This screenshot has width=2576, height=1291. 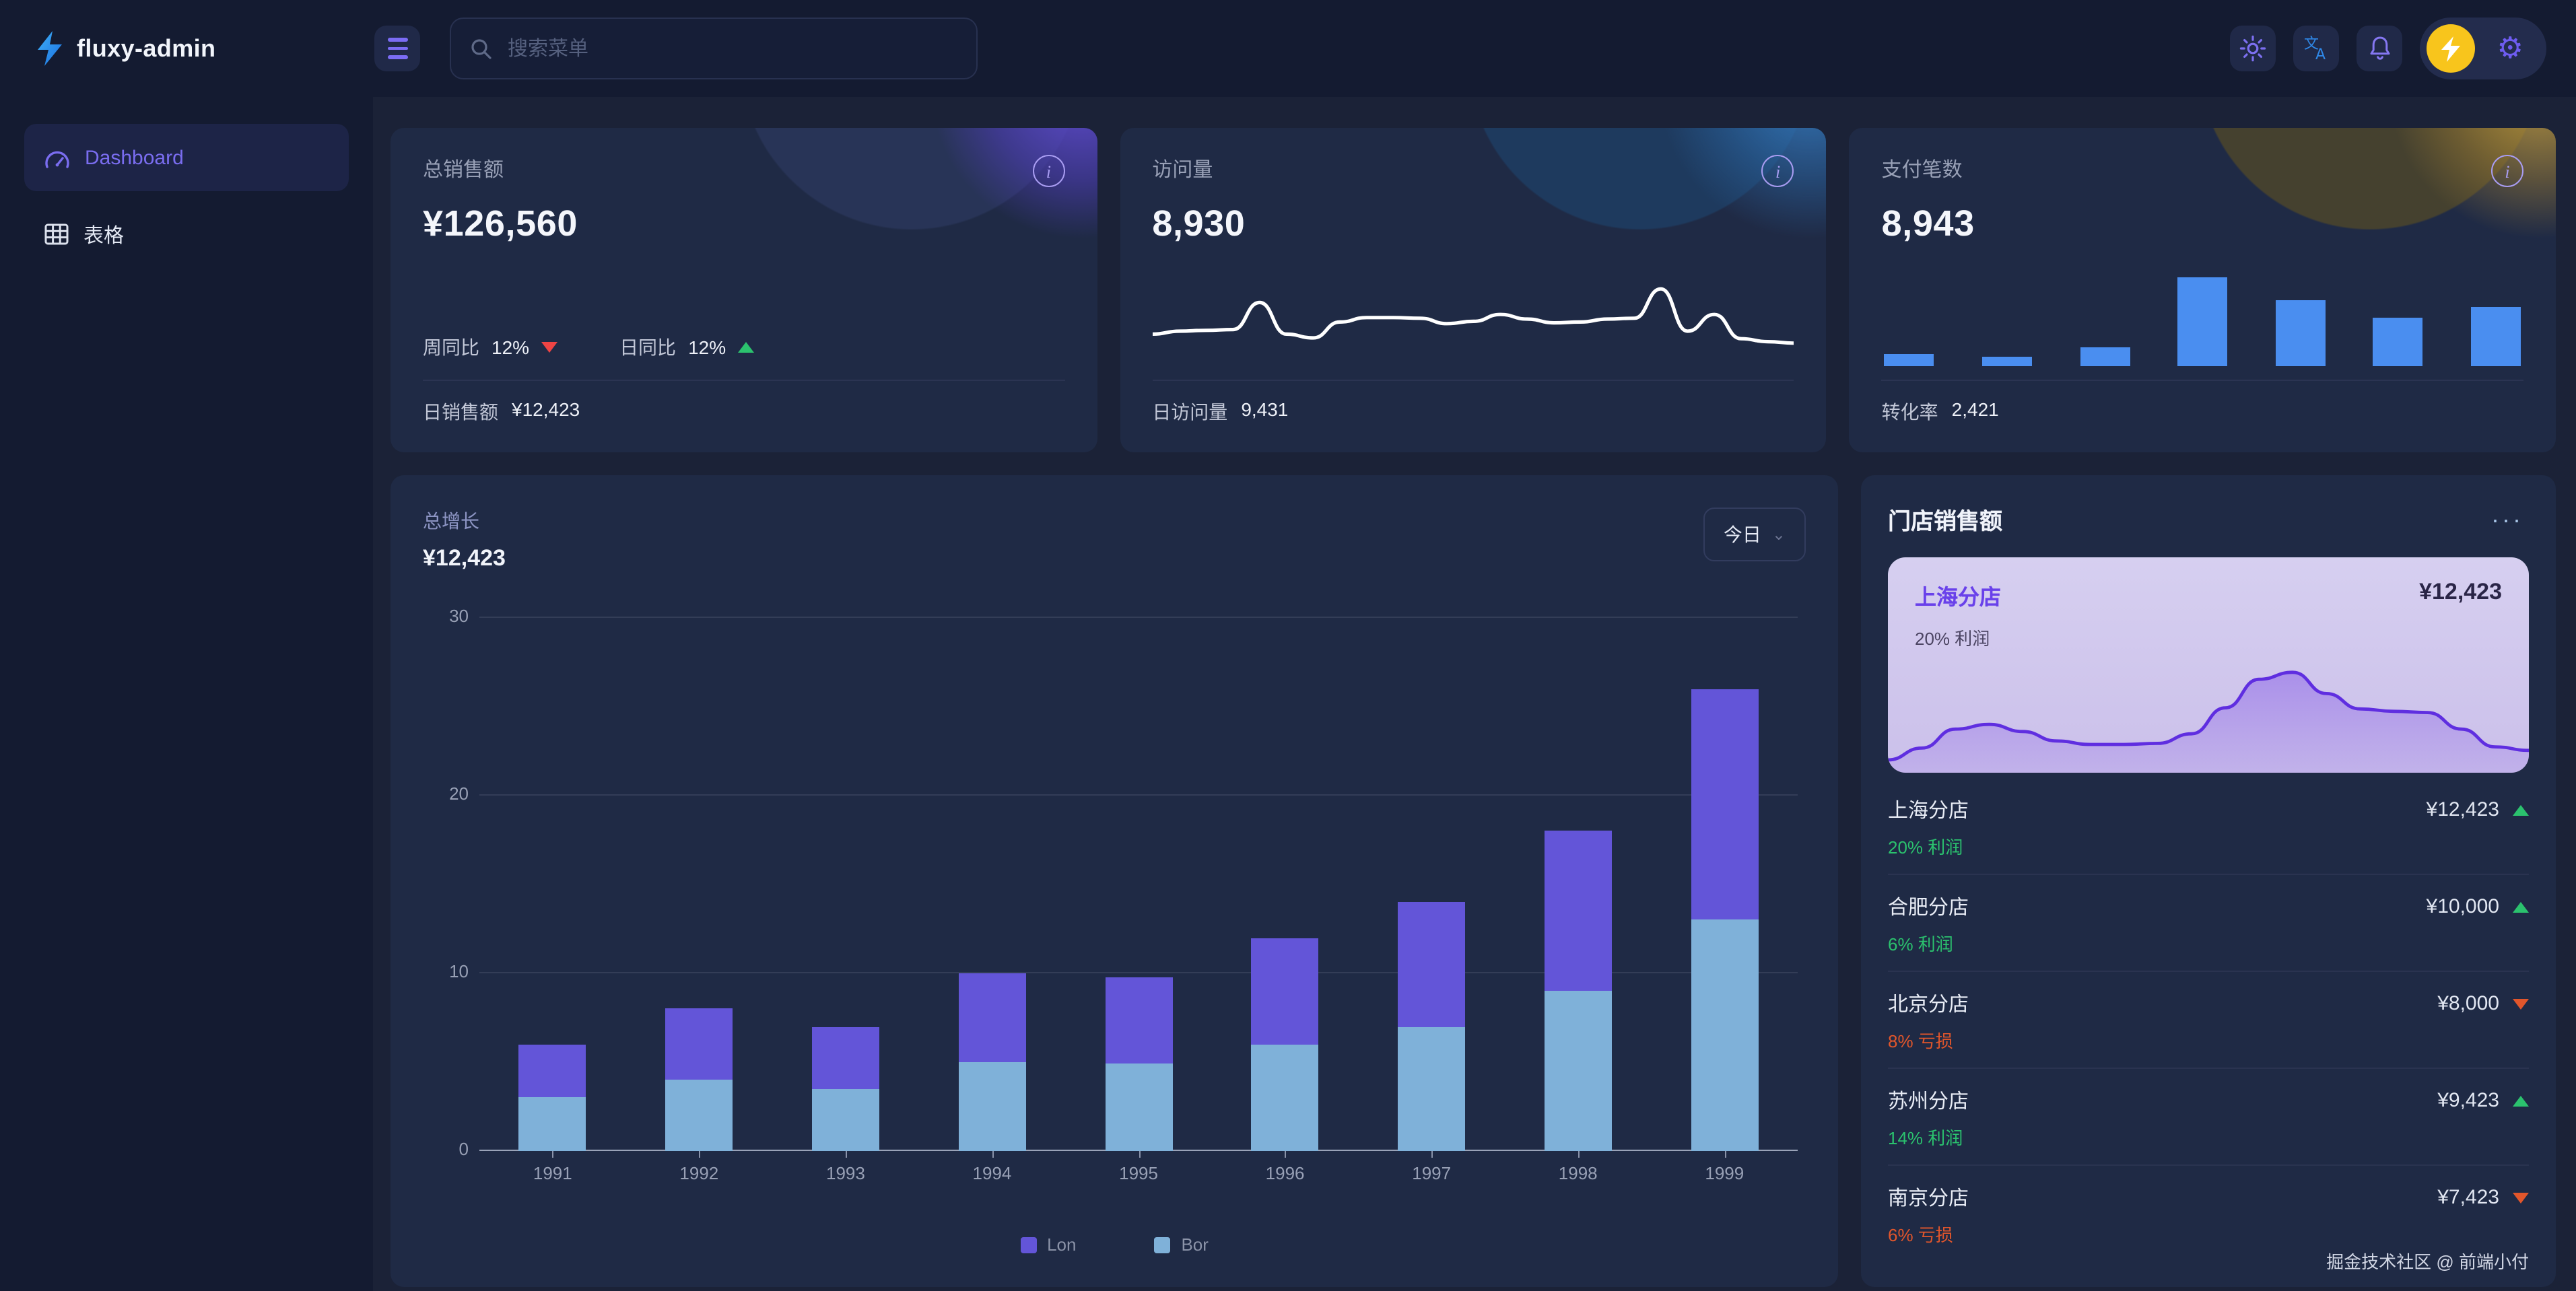 What do you see at coordinates (552, 1173) in the screenshot?
I see `x-axis-label: 1991` at bounding box center [552, 1173].